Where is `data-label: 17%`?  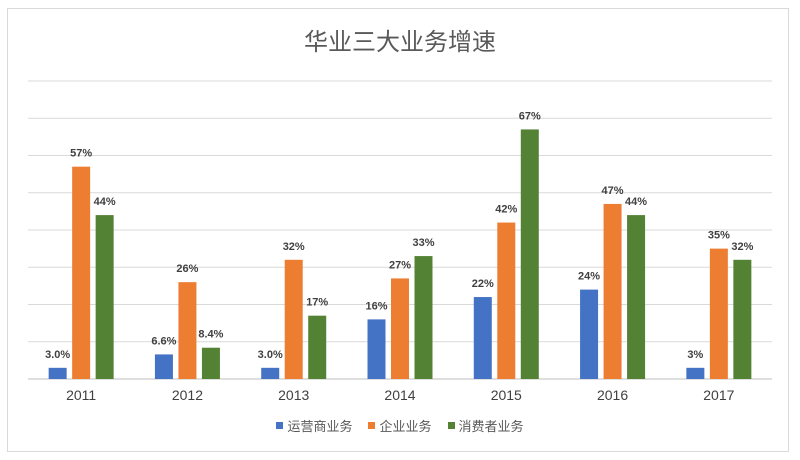
data-label: 17% is located at coordinates (317, 303).